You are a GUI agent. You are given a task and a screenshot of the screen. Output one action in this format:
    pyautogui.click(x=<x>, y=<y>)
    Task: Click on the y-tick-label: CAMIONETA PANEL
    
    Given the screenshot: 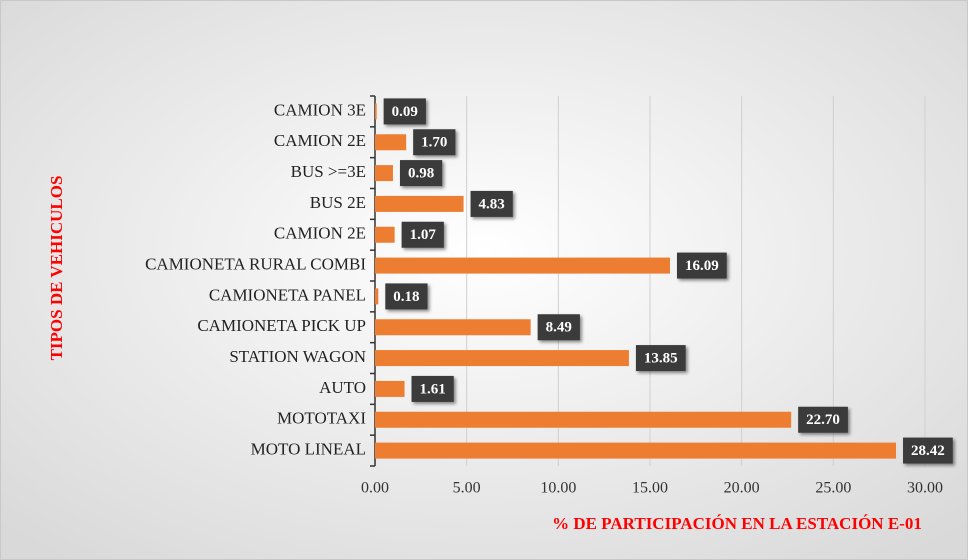 What is the action you would take?
    pyautogui.click(x=287, y=294)
    